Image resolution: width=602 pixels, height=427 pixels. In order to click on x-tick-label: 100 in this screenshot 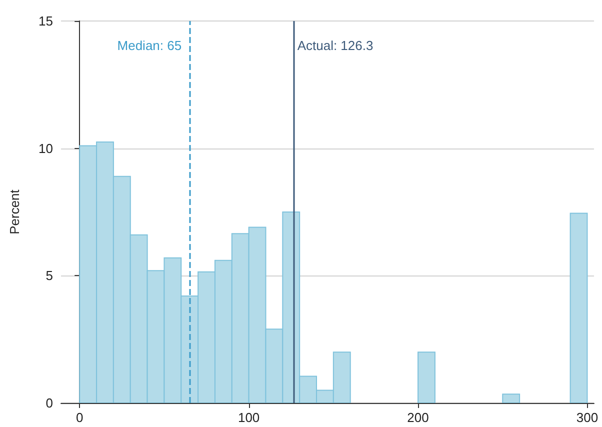, I will do `click(249, 417)`.